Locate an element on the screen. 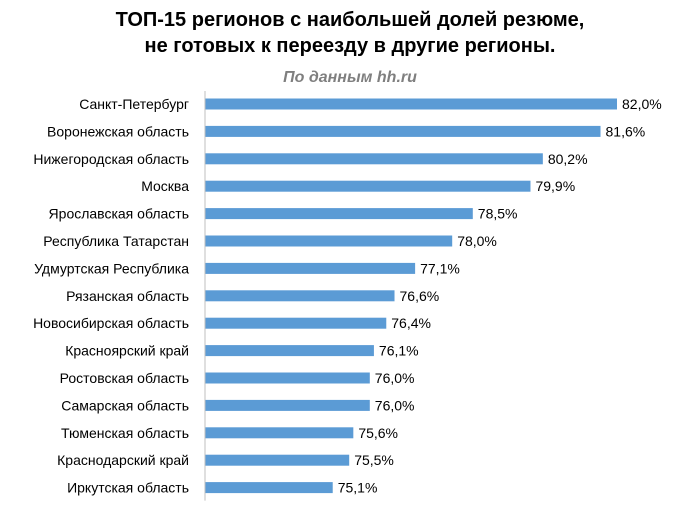 The image size is (700, 532). chart-title-line-2: не готовых к переезду в другие регионы. is located at coordinates (350, 46).